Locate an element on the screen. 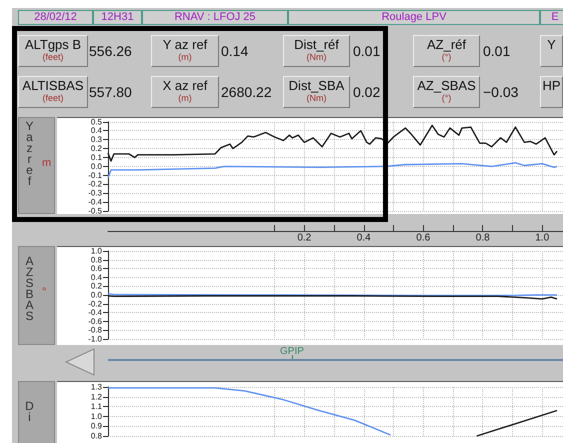  text: ALTgps B is located at coordinates (53, 44).